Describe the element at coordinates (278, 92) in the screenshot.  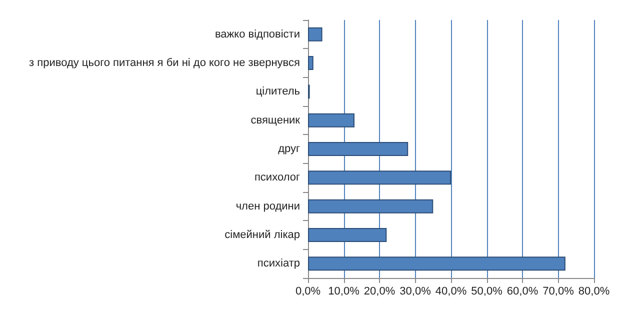
I see `y-tick-label: цілитель` at that location.